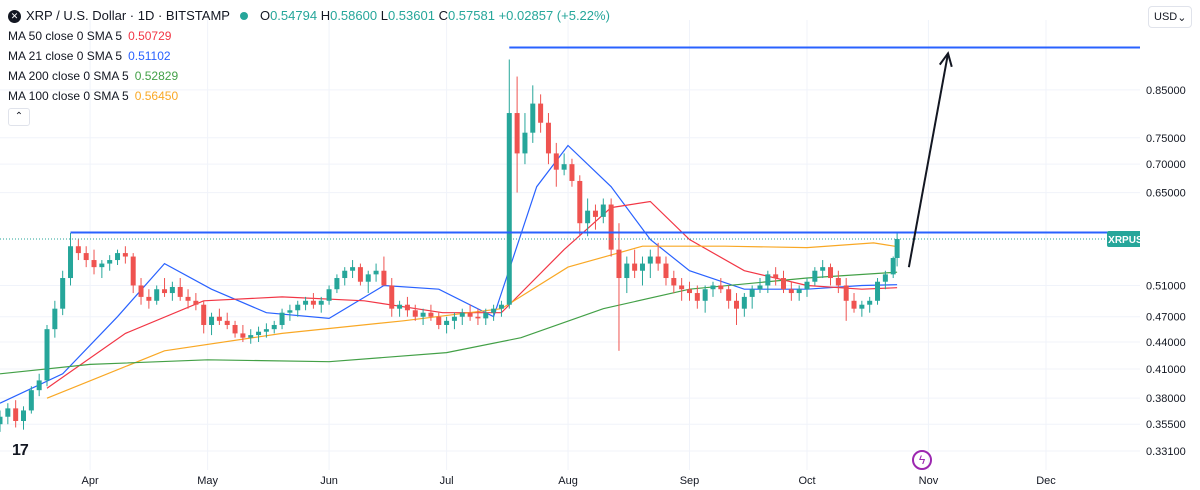  I want to click on time-axis: Apr May Jun Jul Aug Sep Oct Nov Dec, so click(569, 481).